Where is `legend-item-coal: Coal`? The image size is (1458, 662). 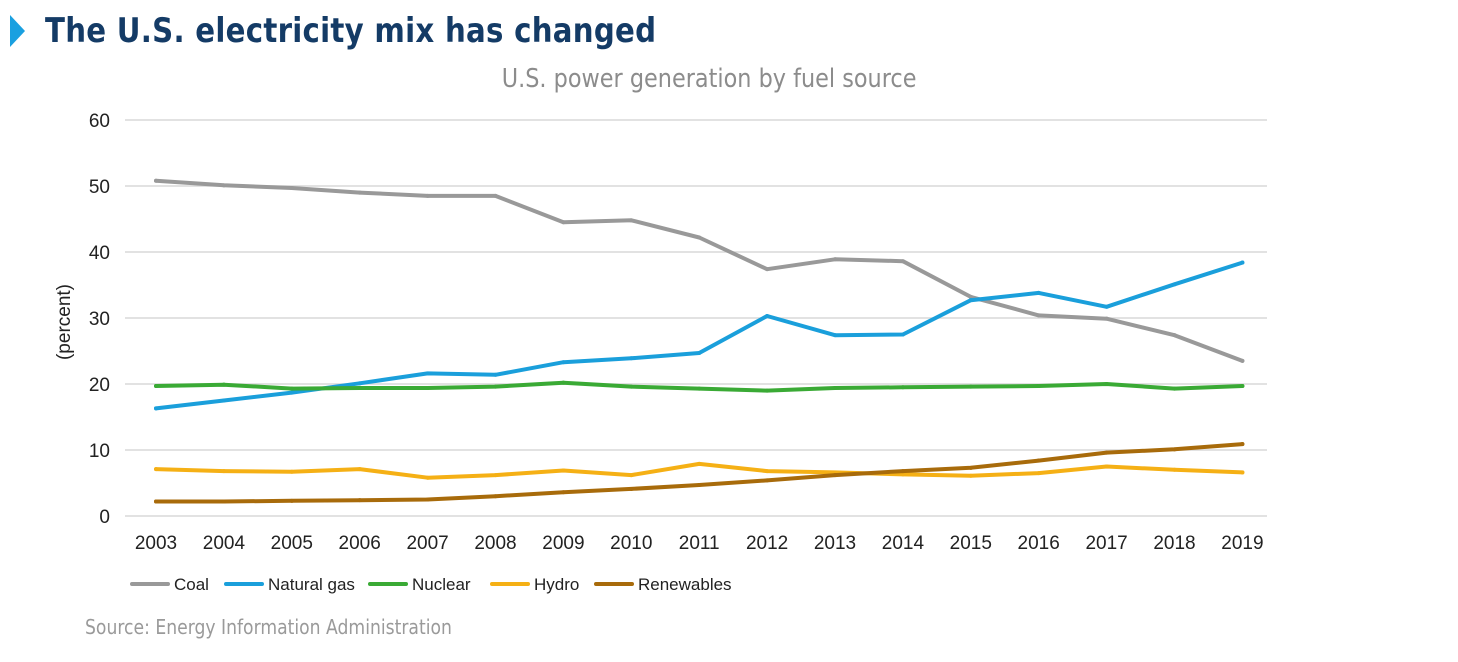
legend-item-coal: Coal is located at coordinates (169, 584).